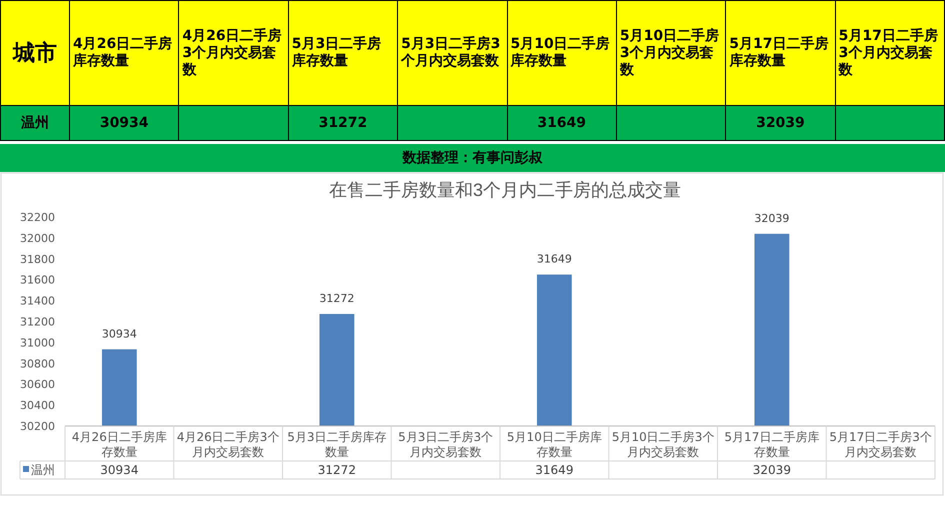  I want to click on y-tick-label: 31000, so click(37, 343).